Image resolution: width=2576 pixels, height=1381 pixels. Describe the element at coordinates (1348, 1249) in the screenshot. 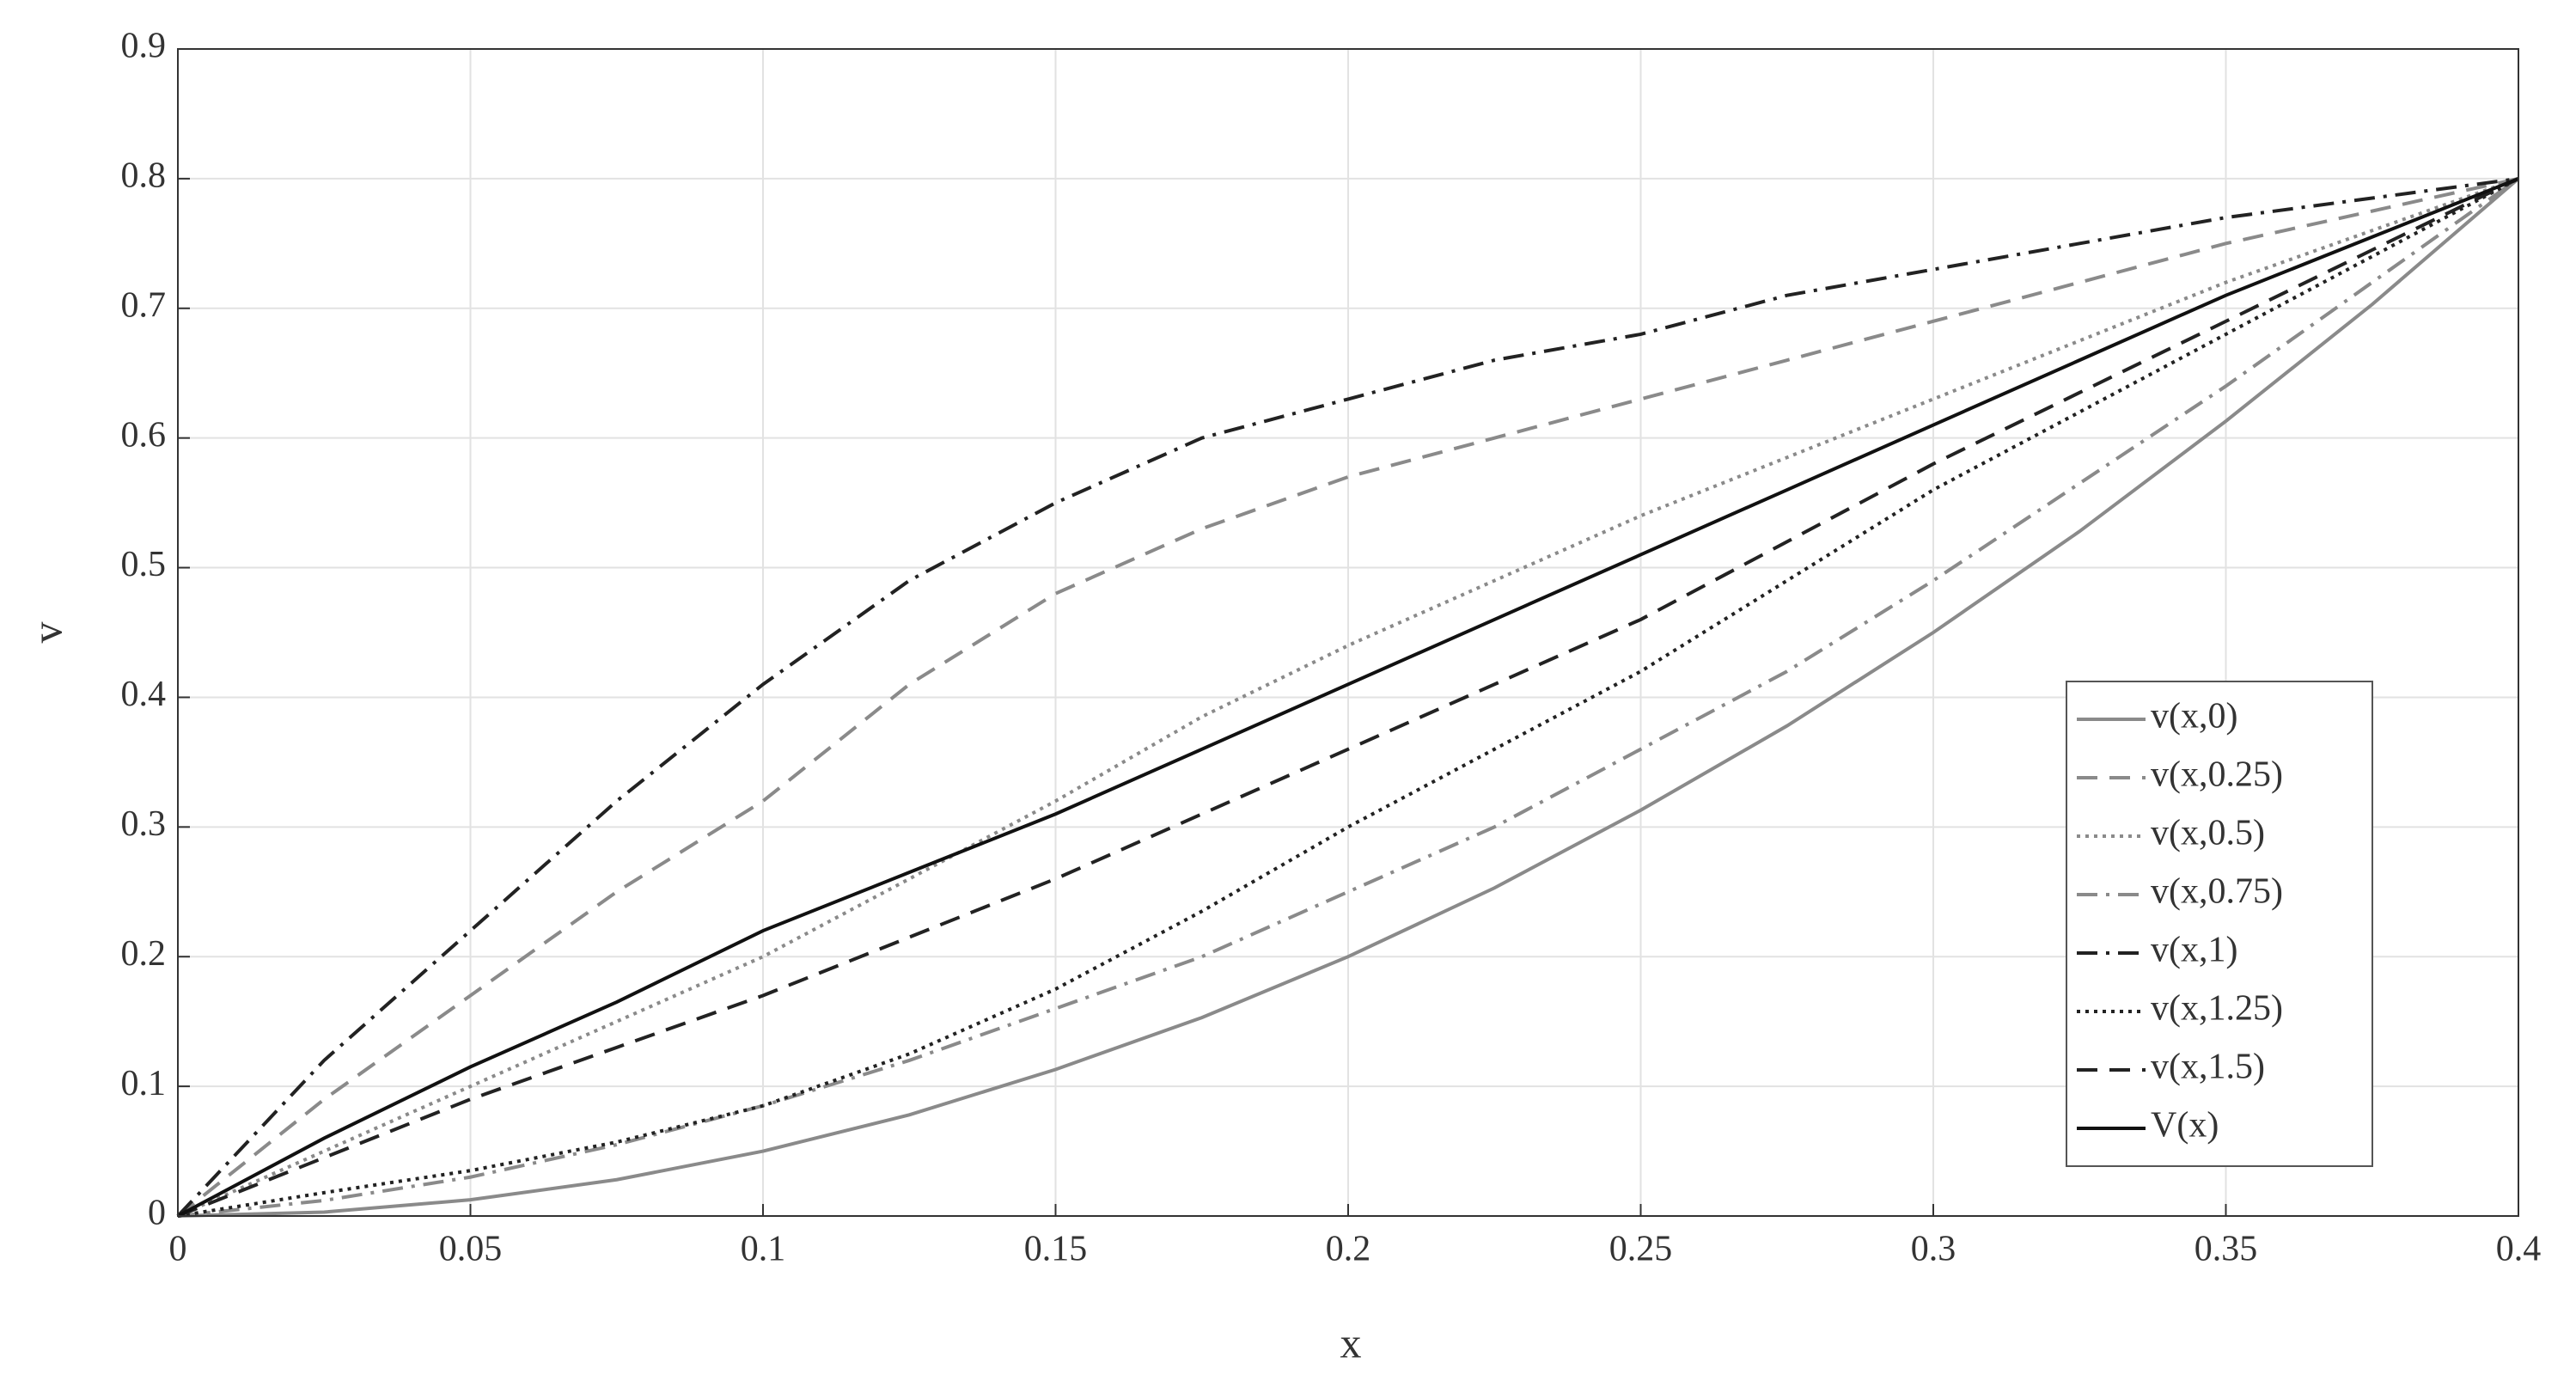

I see `x-tick-label: 0.2` at that location.